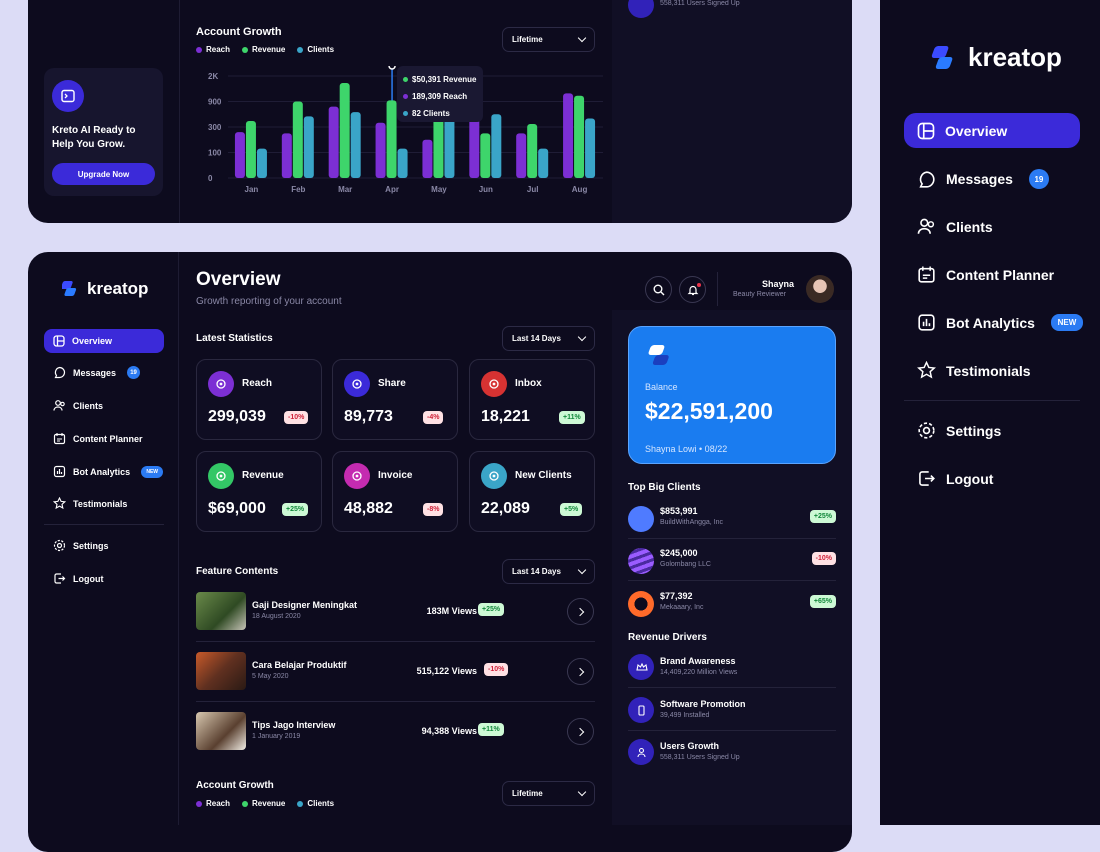  What do you see at coordinates (548, 338) in the screenshot?
I see `stats-period-select: Last 14 Days` at bounding box center [548, 338].